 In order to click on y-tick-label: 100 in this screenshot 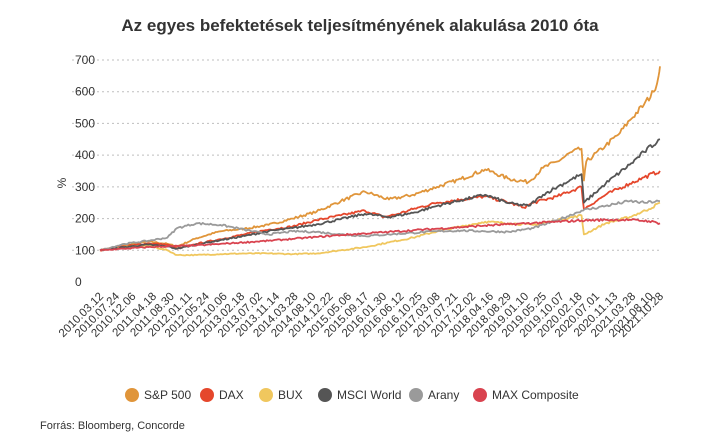, I will do `click(85, 250)`.